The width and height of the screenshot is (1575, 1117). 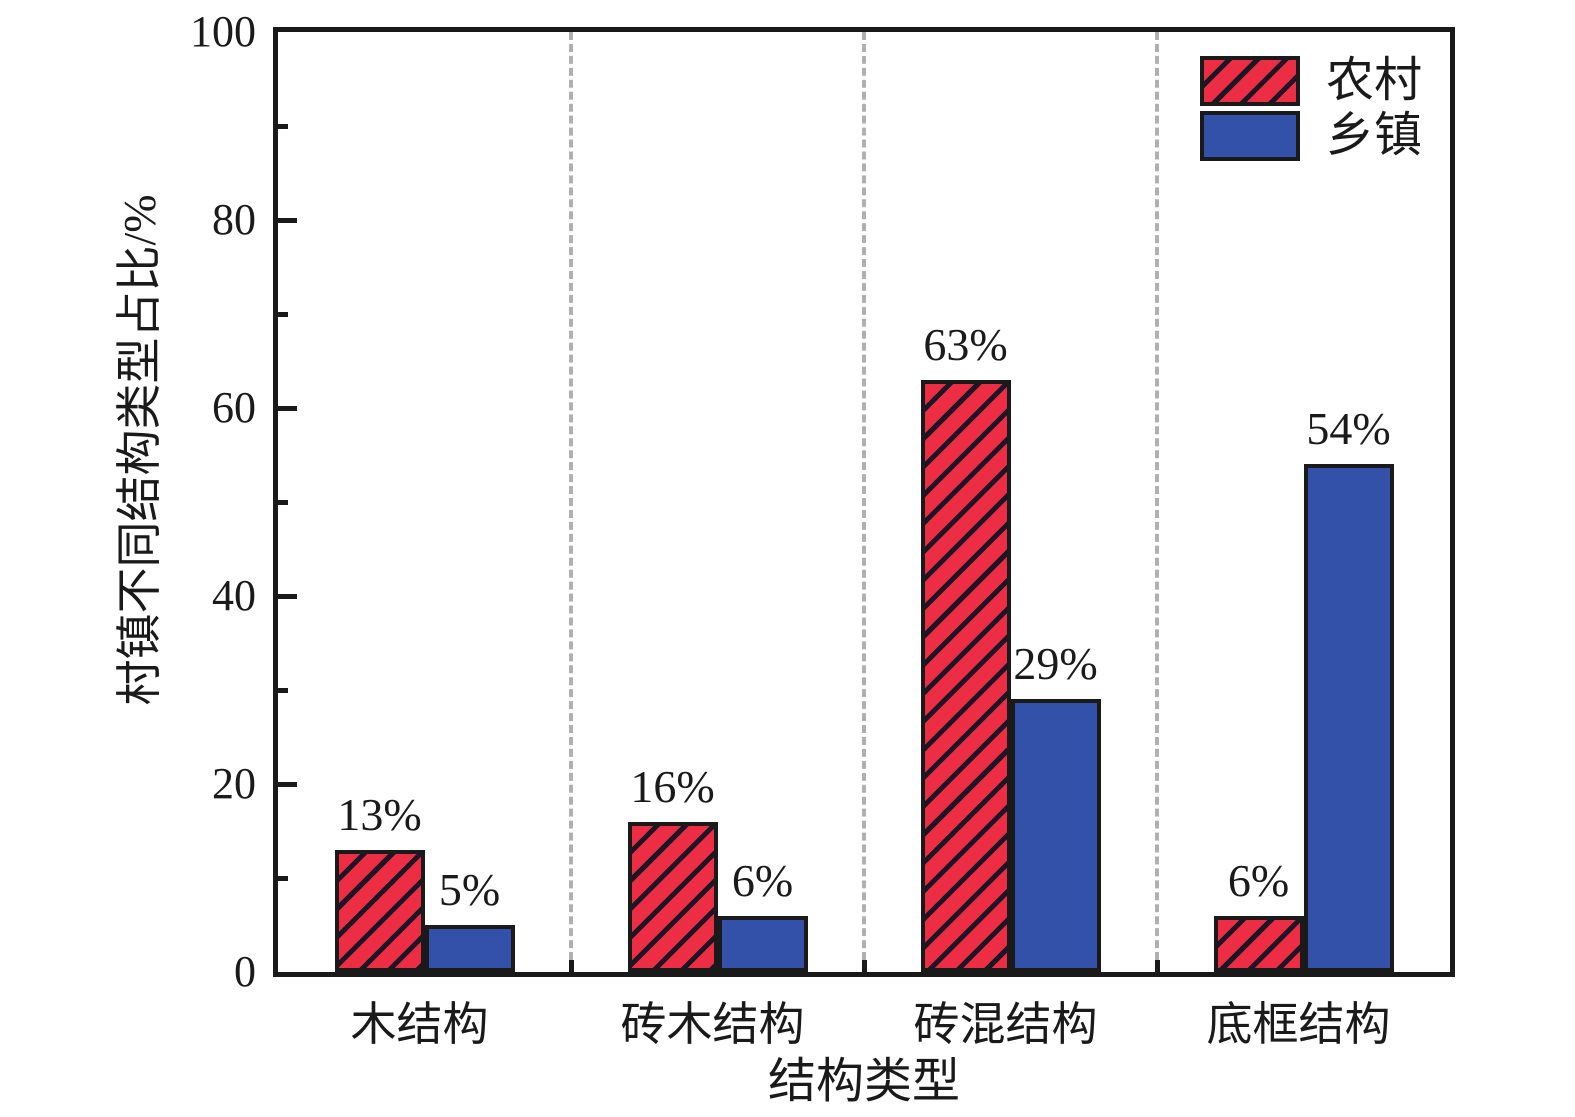 I want to click on category-label-砖混结构: 砖混结构, so click(x=1005, y=1024).